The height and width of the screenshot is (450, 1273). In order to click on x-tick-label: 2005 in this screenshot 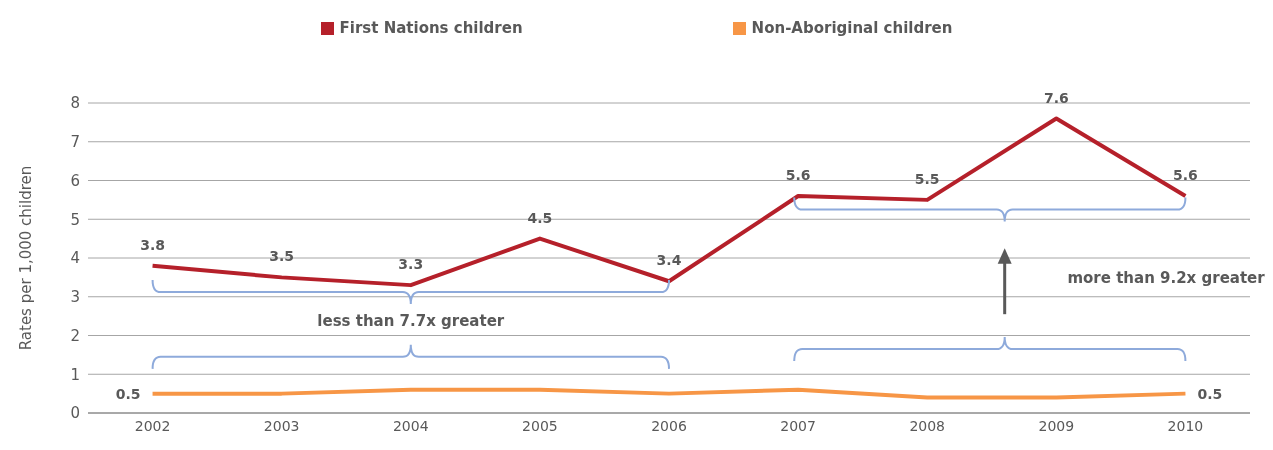, I will do `click(540, 425)`.